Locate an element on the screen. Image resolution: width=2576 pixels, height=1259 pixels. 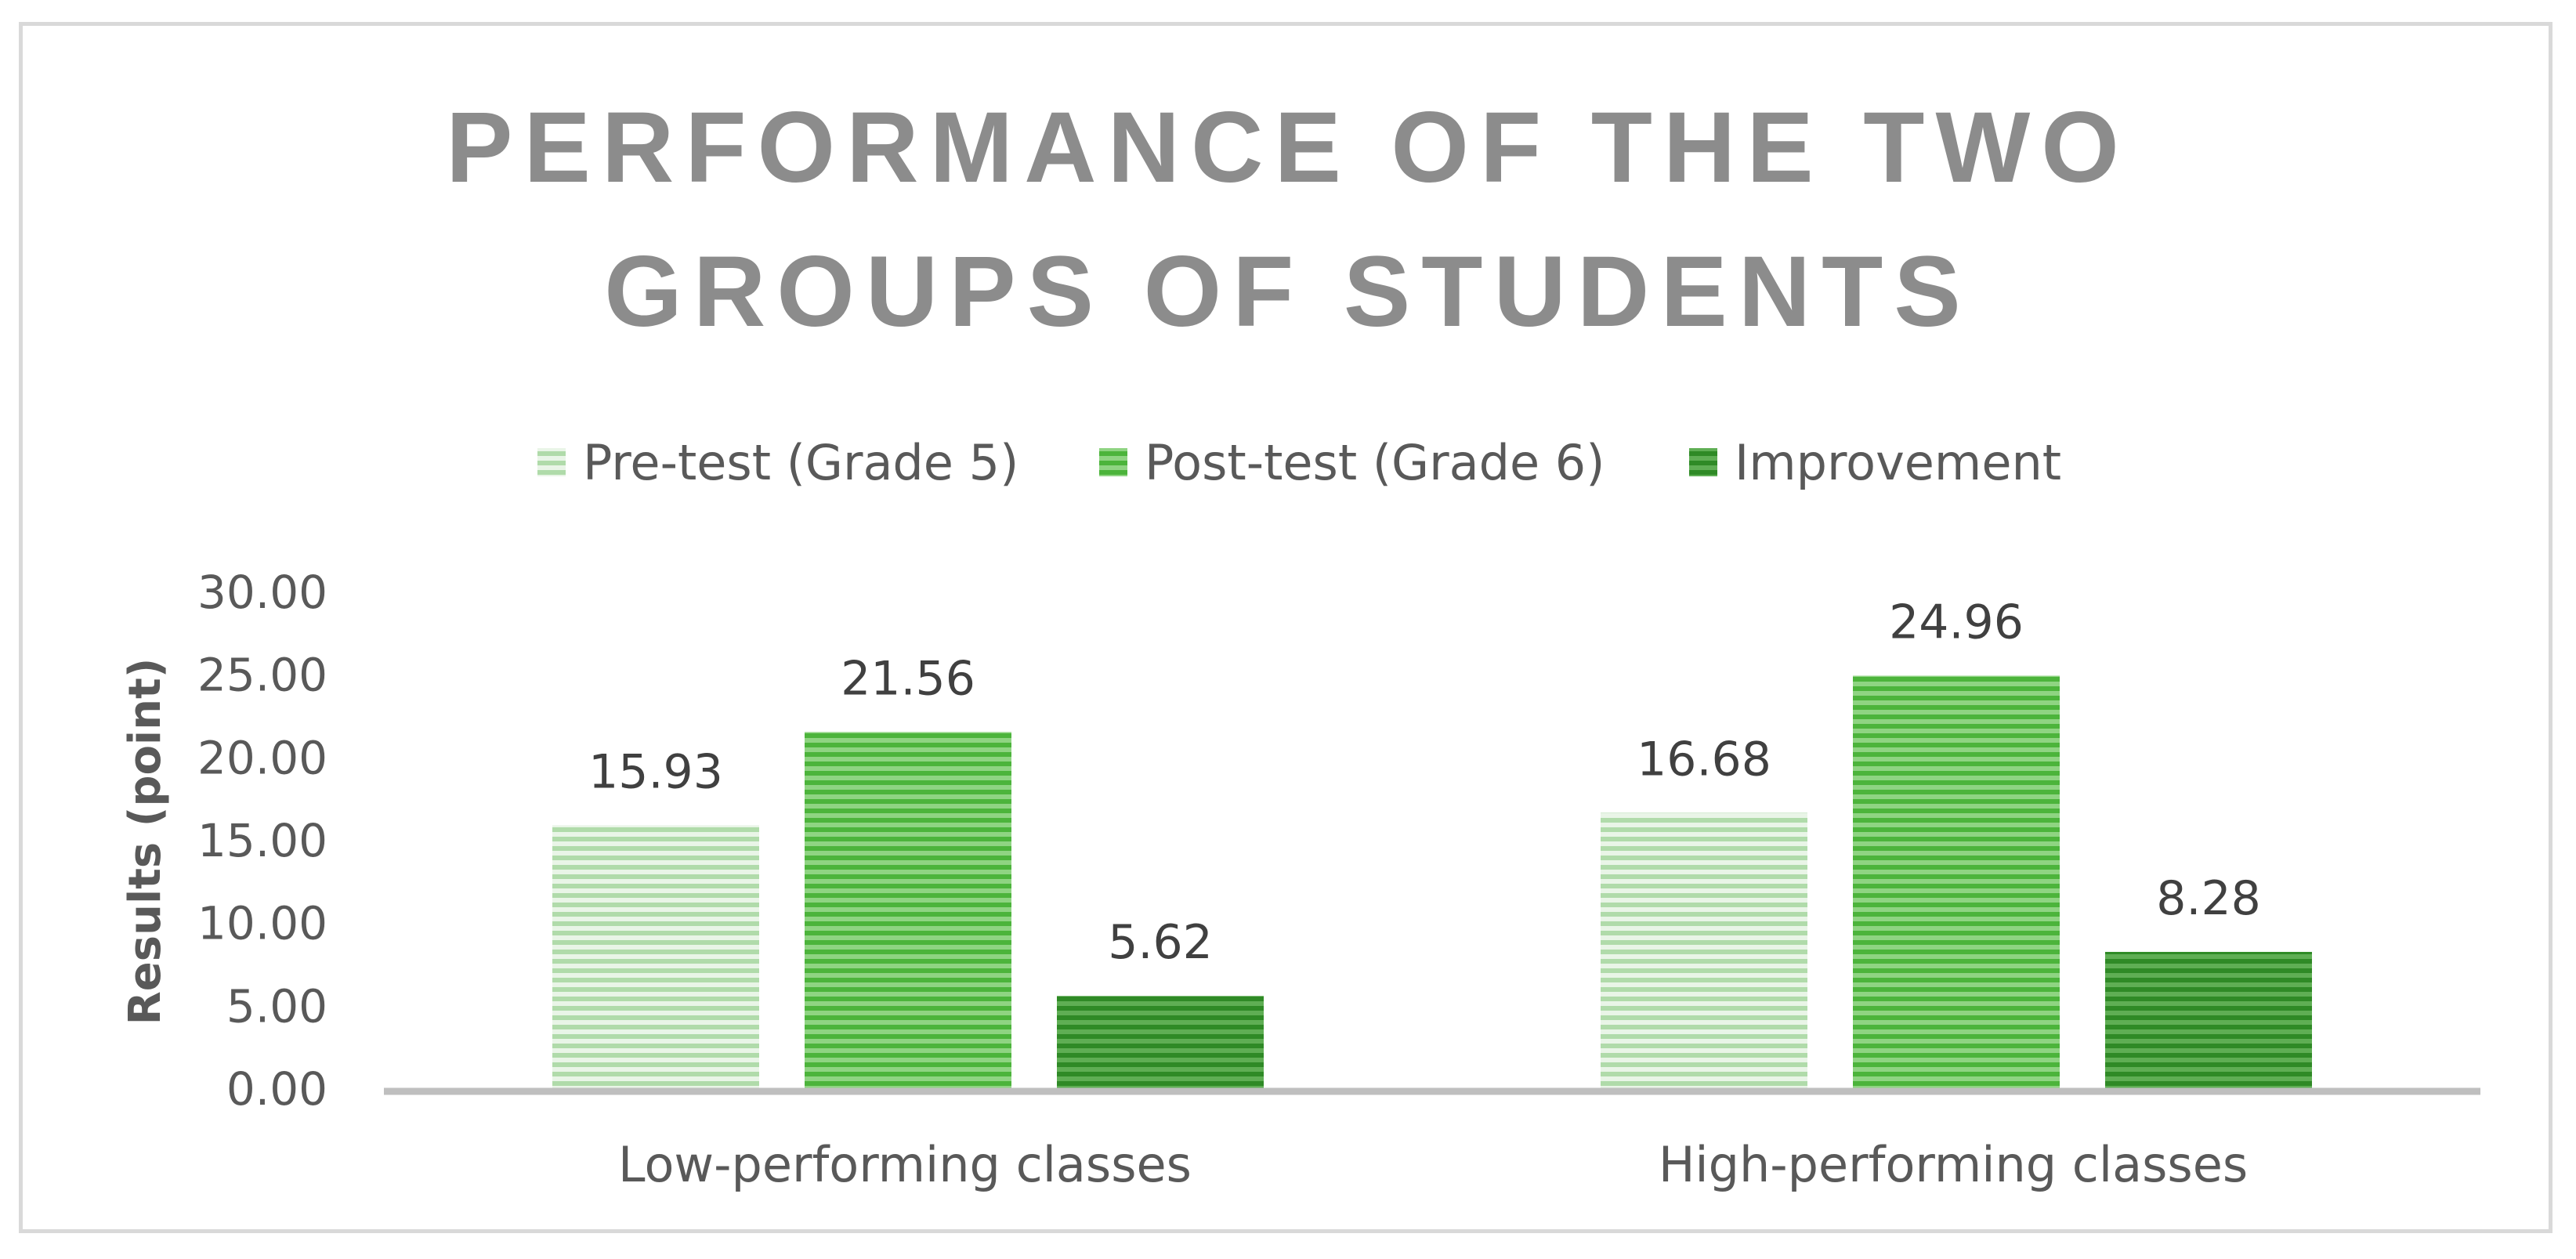
legend-label-1: Pre-test (Grade 5) is located at coordinates (801, 463).